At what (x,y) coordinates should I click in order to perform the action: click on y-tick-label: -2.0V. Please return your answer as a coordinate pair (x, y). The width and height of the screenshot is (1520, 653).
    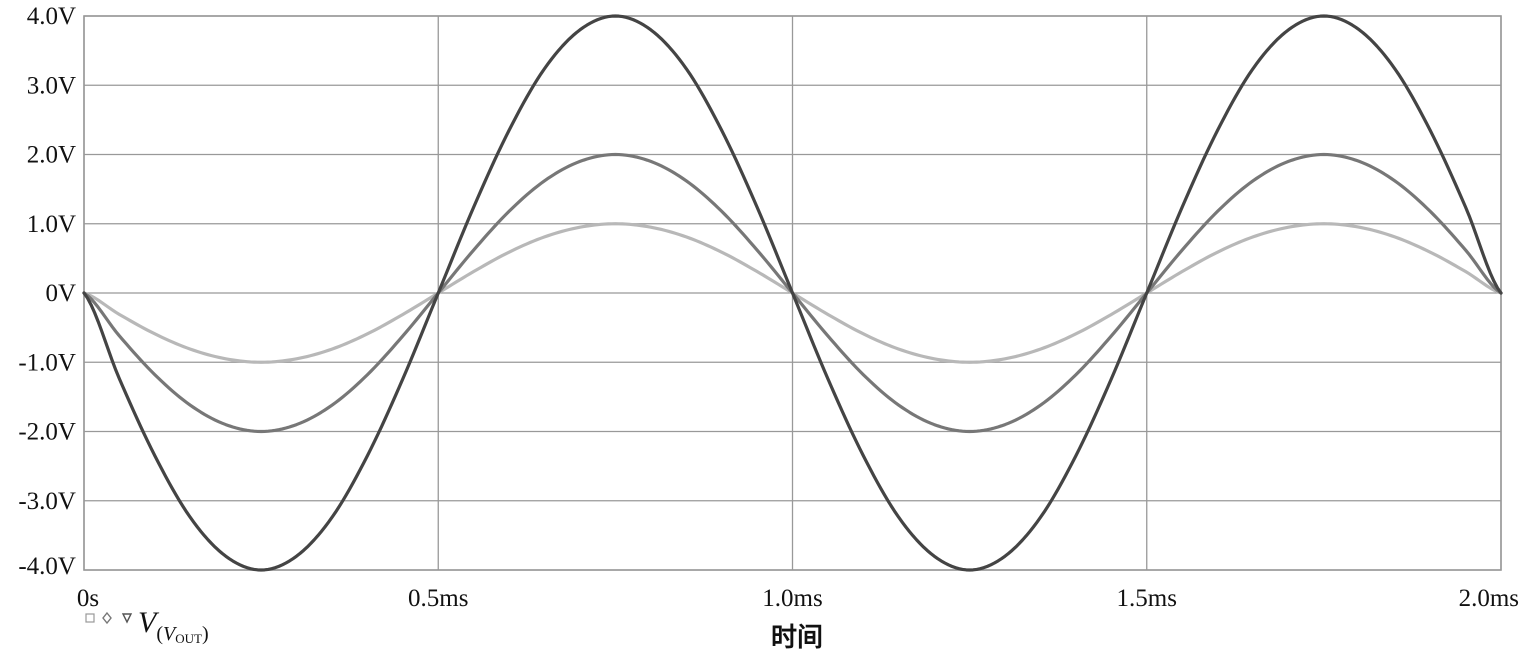
    Looking at the image, I should click on (47, 432).